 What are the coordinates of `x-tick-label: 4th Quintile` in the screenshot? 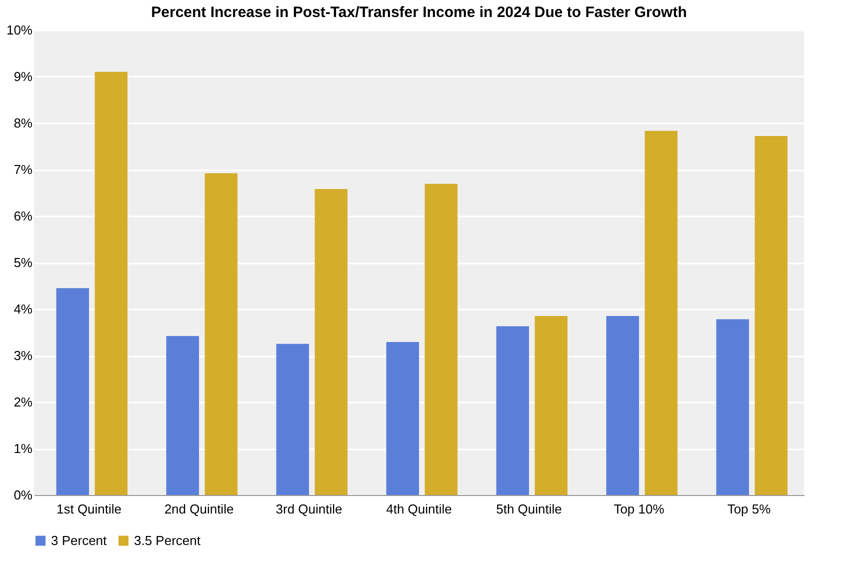 It's located at (419, 509).